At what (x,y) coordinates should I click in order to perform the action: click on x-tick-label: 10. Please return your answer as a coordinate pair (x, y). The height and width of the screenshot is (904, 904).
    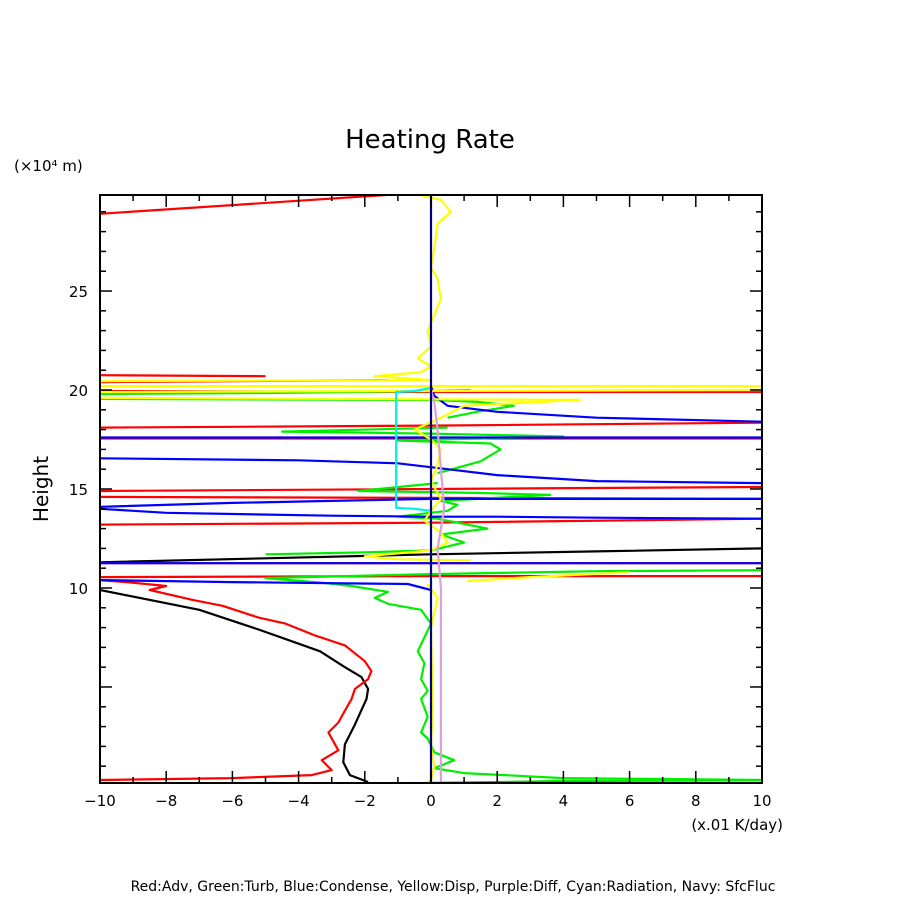
    Looking at the image, I should click on (761, 801).